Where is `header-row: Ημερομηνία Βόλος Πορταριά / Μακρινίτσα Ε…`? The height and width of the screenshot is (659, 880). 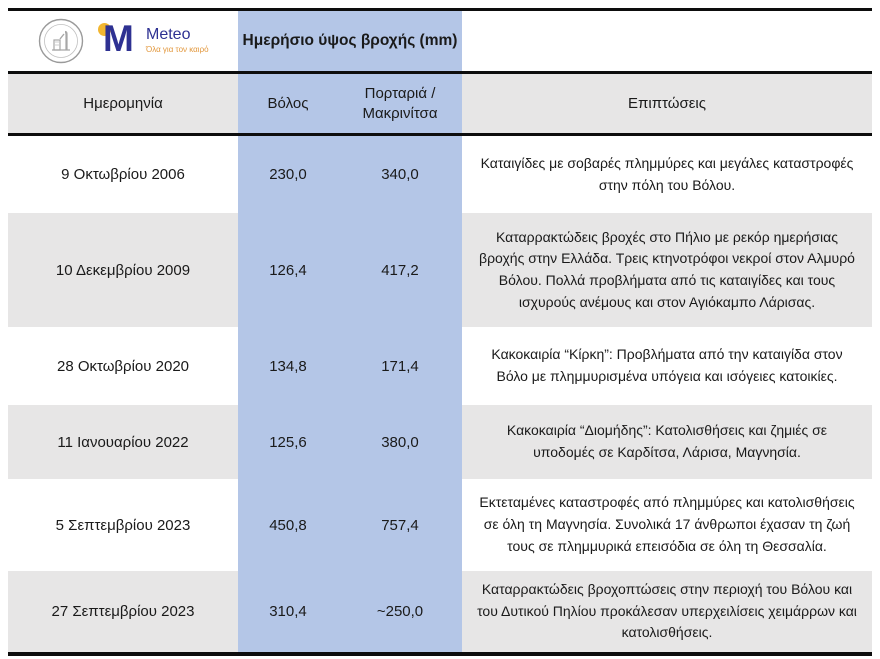 header-row: Ημερομηνία Βόλος Πορταριά / Μακρινίτσα Ε… is located at coordinates (440, 103).